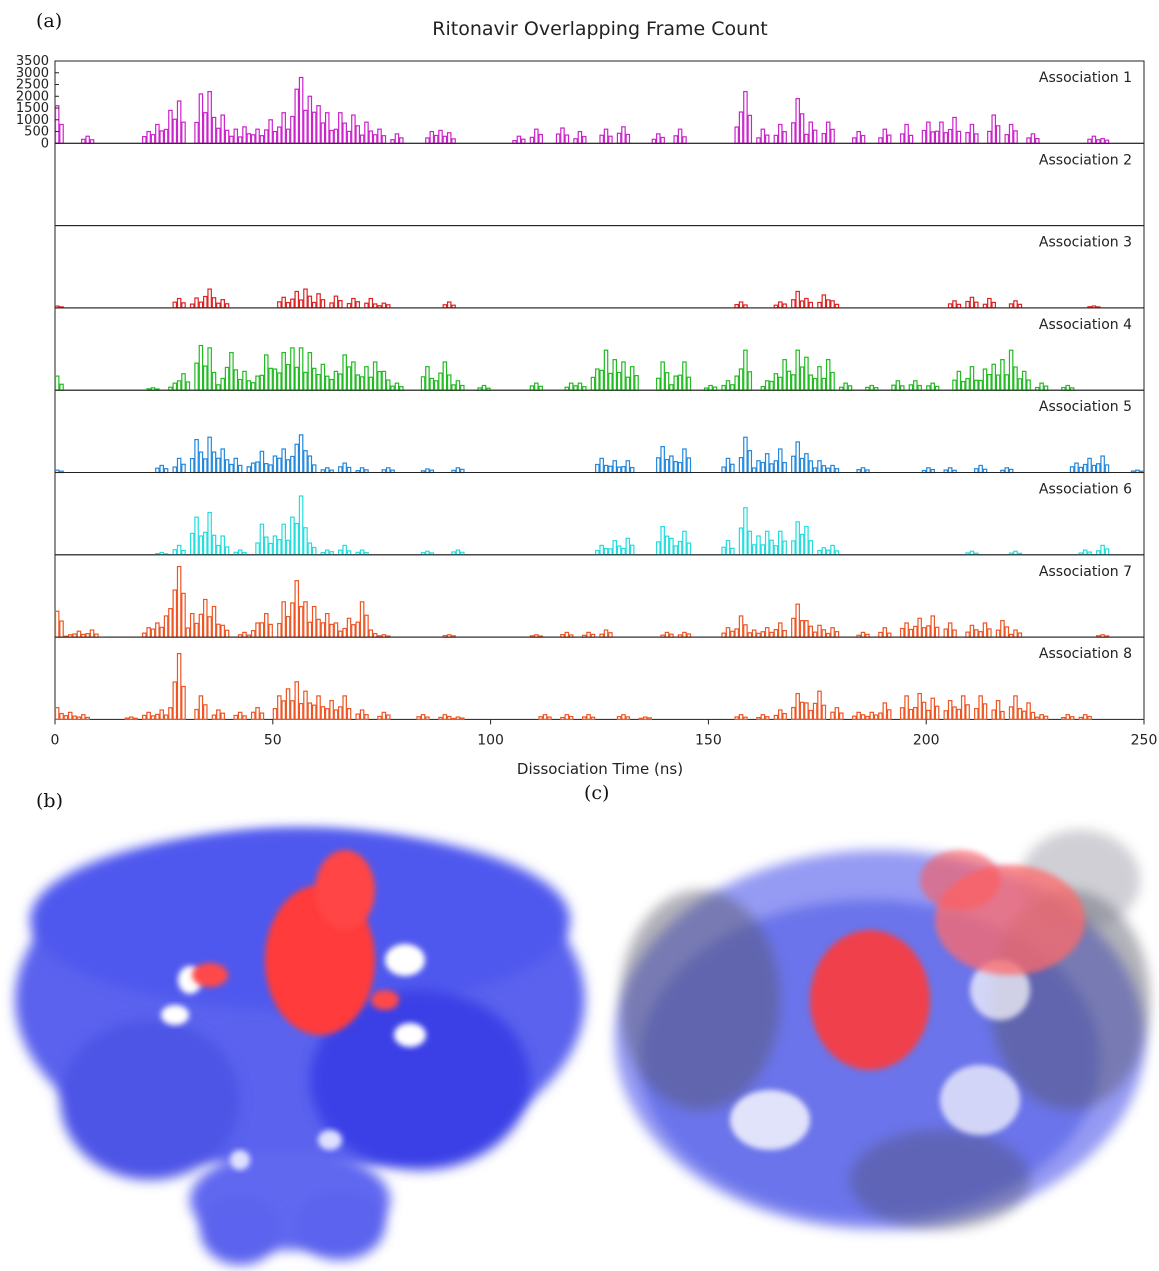  I want to click on series-label: Association 4, so click(1085, 325).